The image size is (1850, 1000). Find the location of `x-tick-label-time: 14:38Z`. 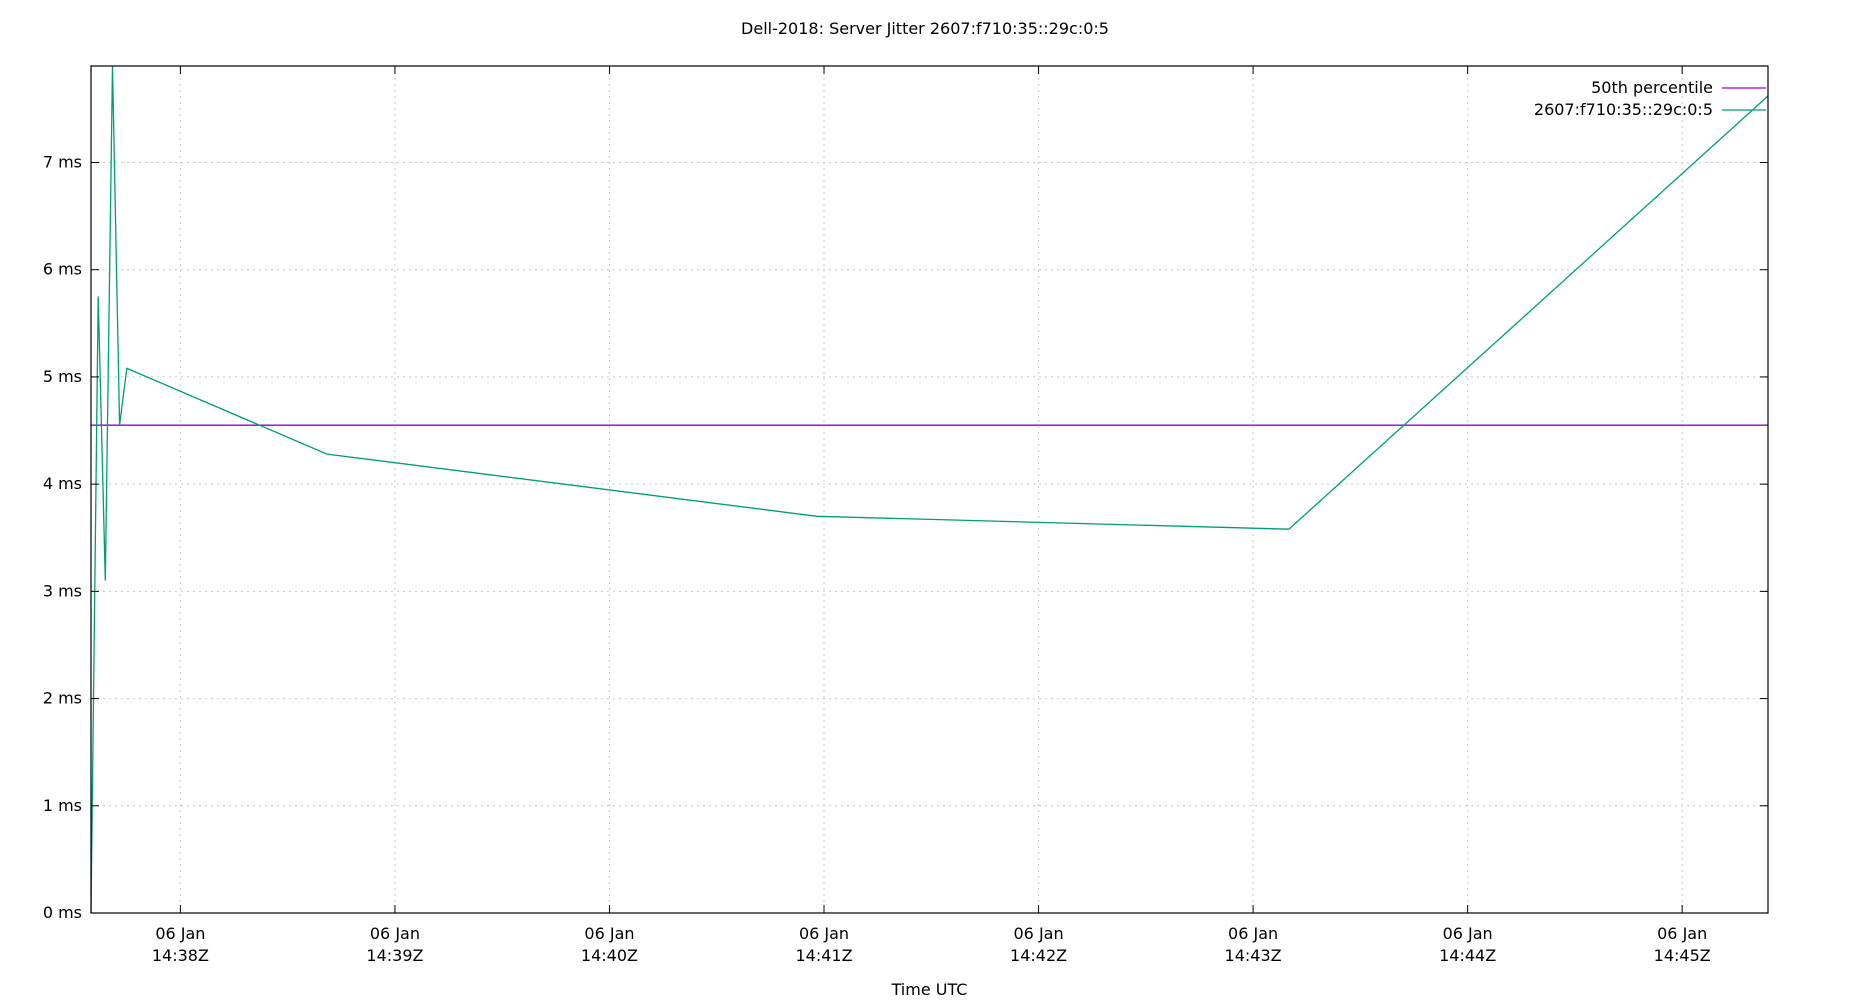

x-tick-label-time: 14:38Z is located at coordinates (180, 955).